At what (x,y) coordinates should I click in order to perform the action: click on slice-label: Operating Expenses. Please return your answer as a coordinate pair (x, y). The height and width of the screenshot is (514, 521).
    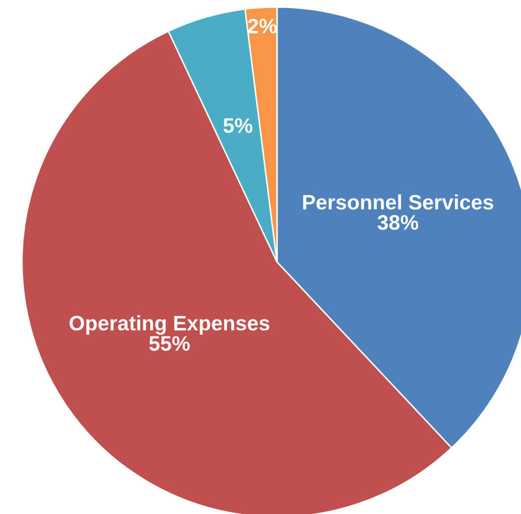
    Looking at the image, I should click on (170, 325).